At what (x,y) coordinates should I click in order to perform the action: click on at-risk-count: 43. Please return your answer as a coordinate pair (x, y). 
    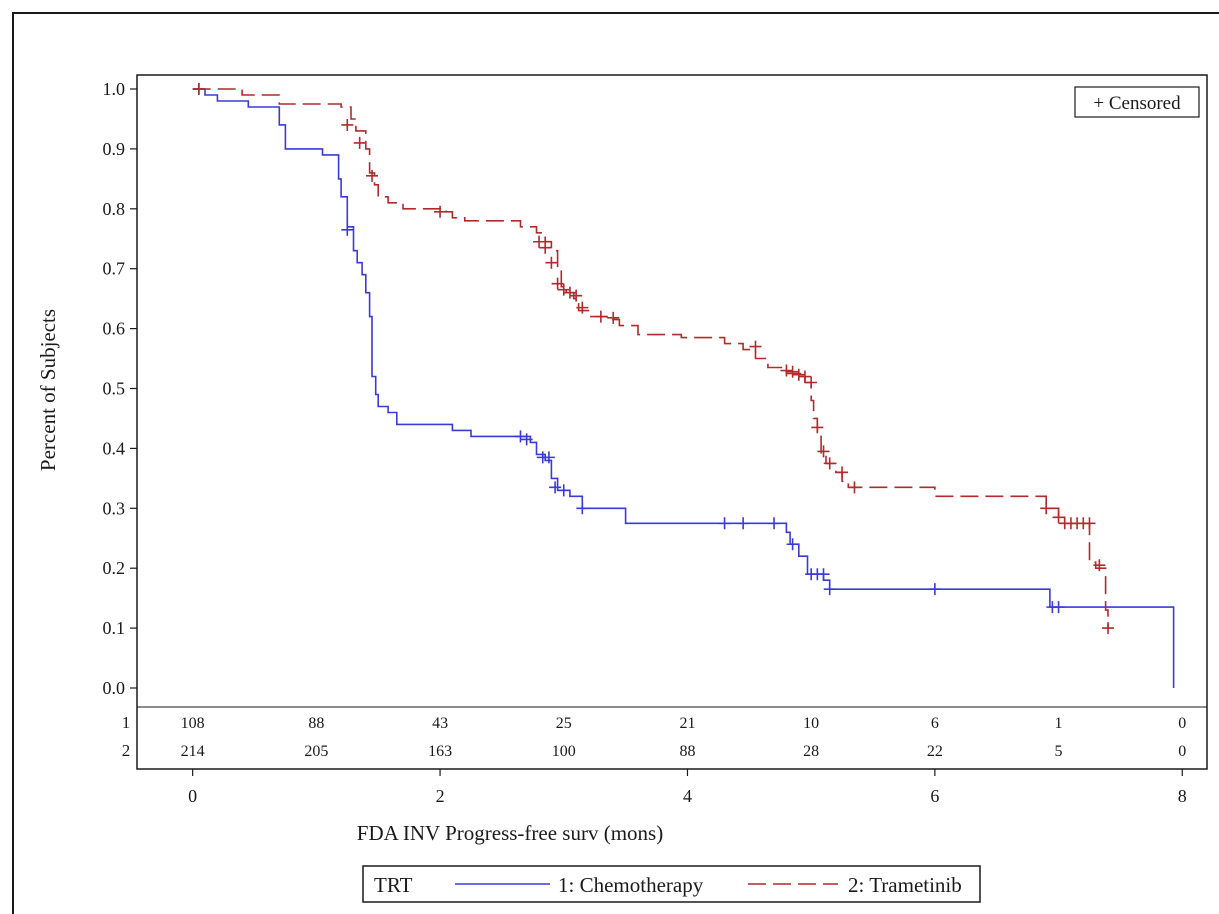
    Looking at the image, I should click on (440, 723).